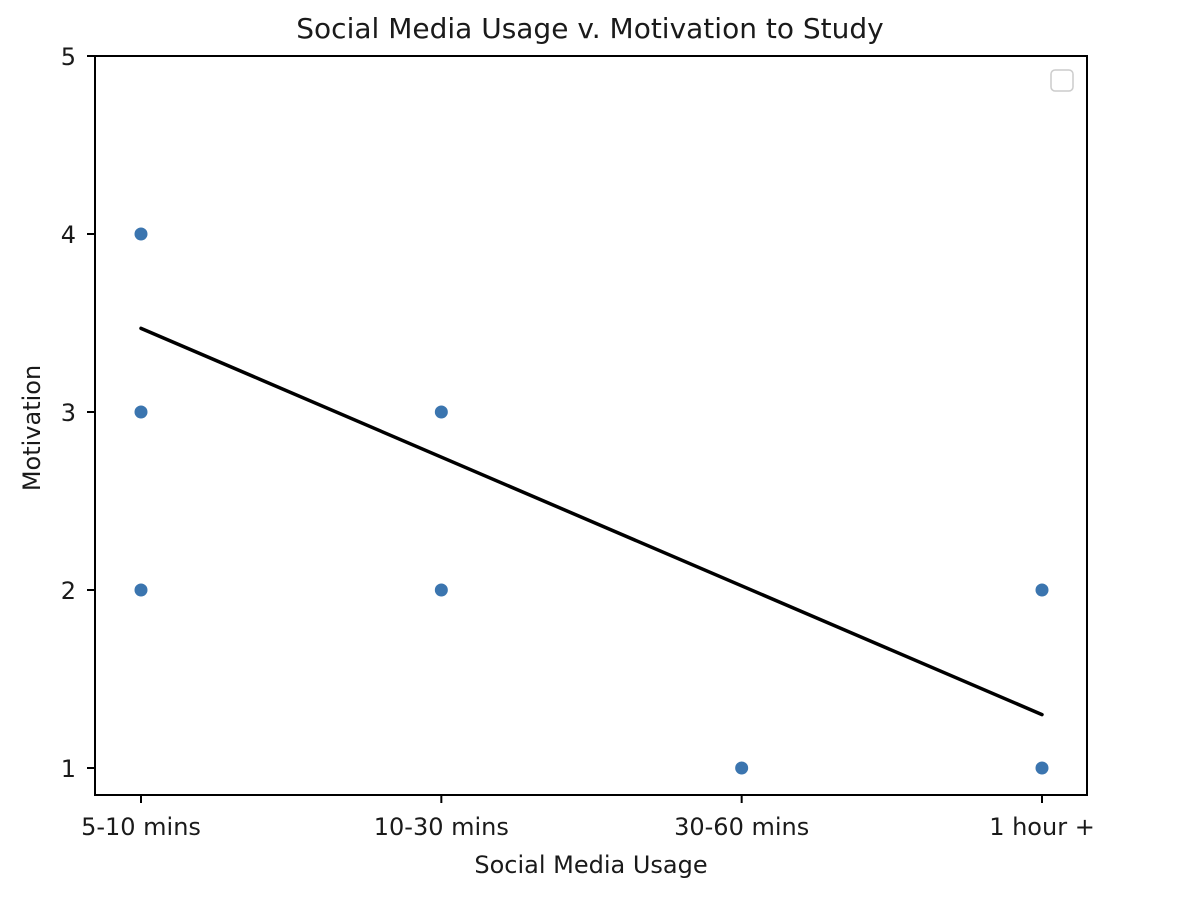  Describe the element at coordinates (68, 57) in the screenshot. I see `y-tick-label: 5` at that location.